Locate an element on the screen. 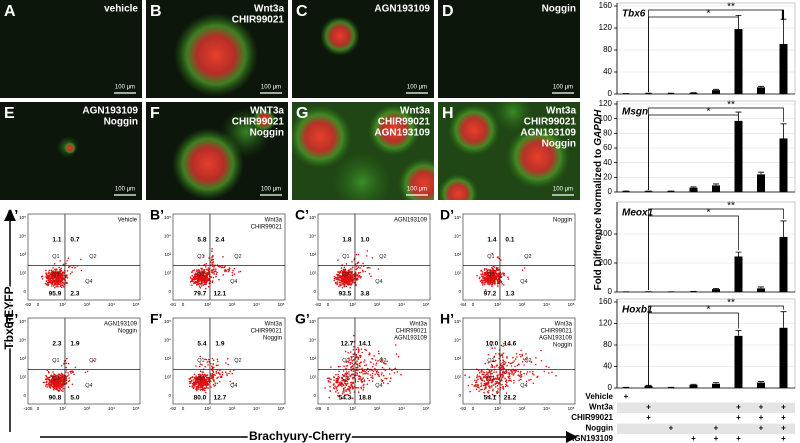 The width and height of the screenshot is (800, 443). plot-box is located at coordinates (374, 257).